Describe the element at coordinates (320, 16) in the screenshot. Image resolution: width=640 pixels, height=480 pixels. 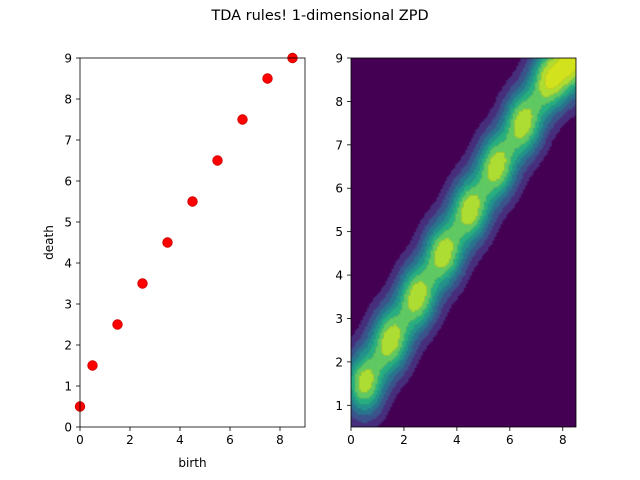
I see `figure-title: TDA rules! 1-dimensional ZPD` at that location.